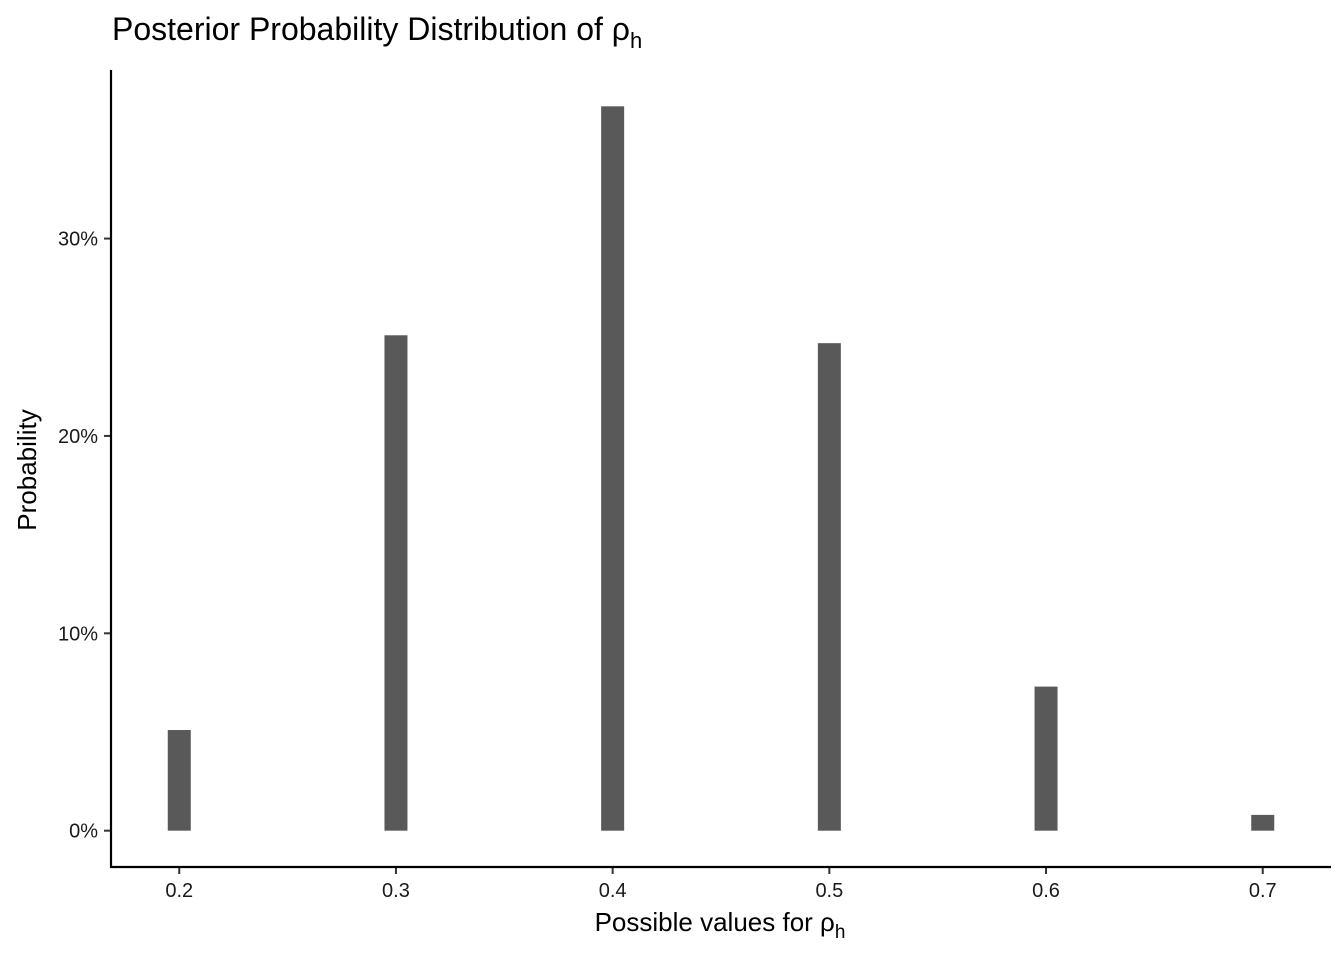  Describe the element at coordinates (715, 922) in the screenshot. I see `x-axis-title-main: Possible values for ρ` at that location.